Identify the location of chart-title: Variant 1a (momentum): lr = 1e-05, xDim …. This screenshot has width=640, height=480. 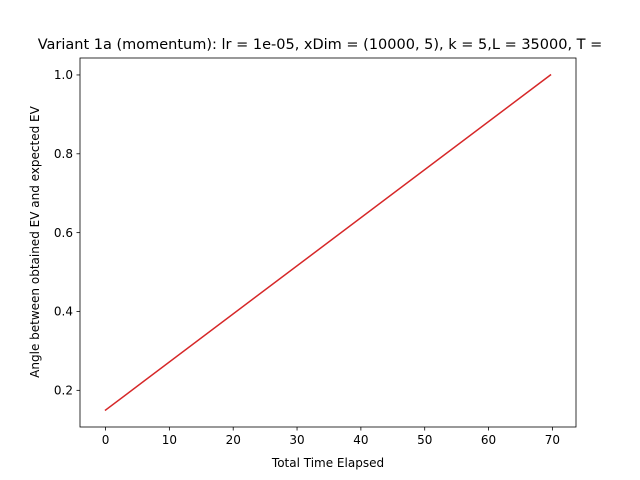
(320, 45).